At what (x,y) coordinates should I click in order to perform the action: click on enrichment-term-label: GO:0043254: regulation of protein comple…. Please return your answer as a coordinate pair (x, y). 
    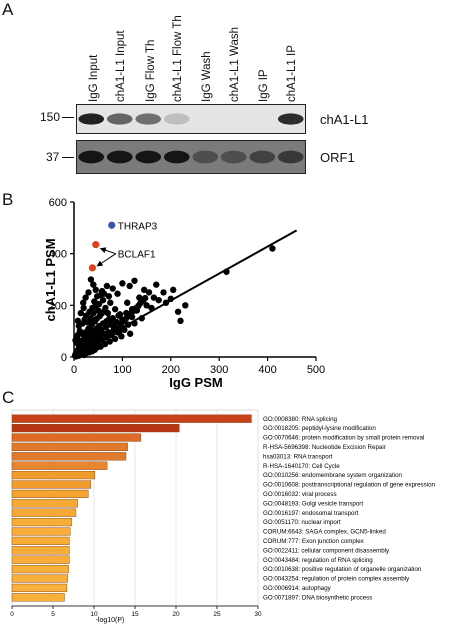
    Looking at the image, I should click on (336, 579).